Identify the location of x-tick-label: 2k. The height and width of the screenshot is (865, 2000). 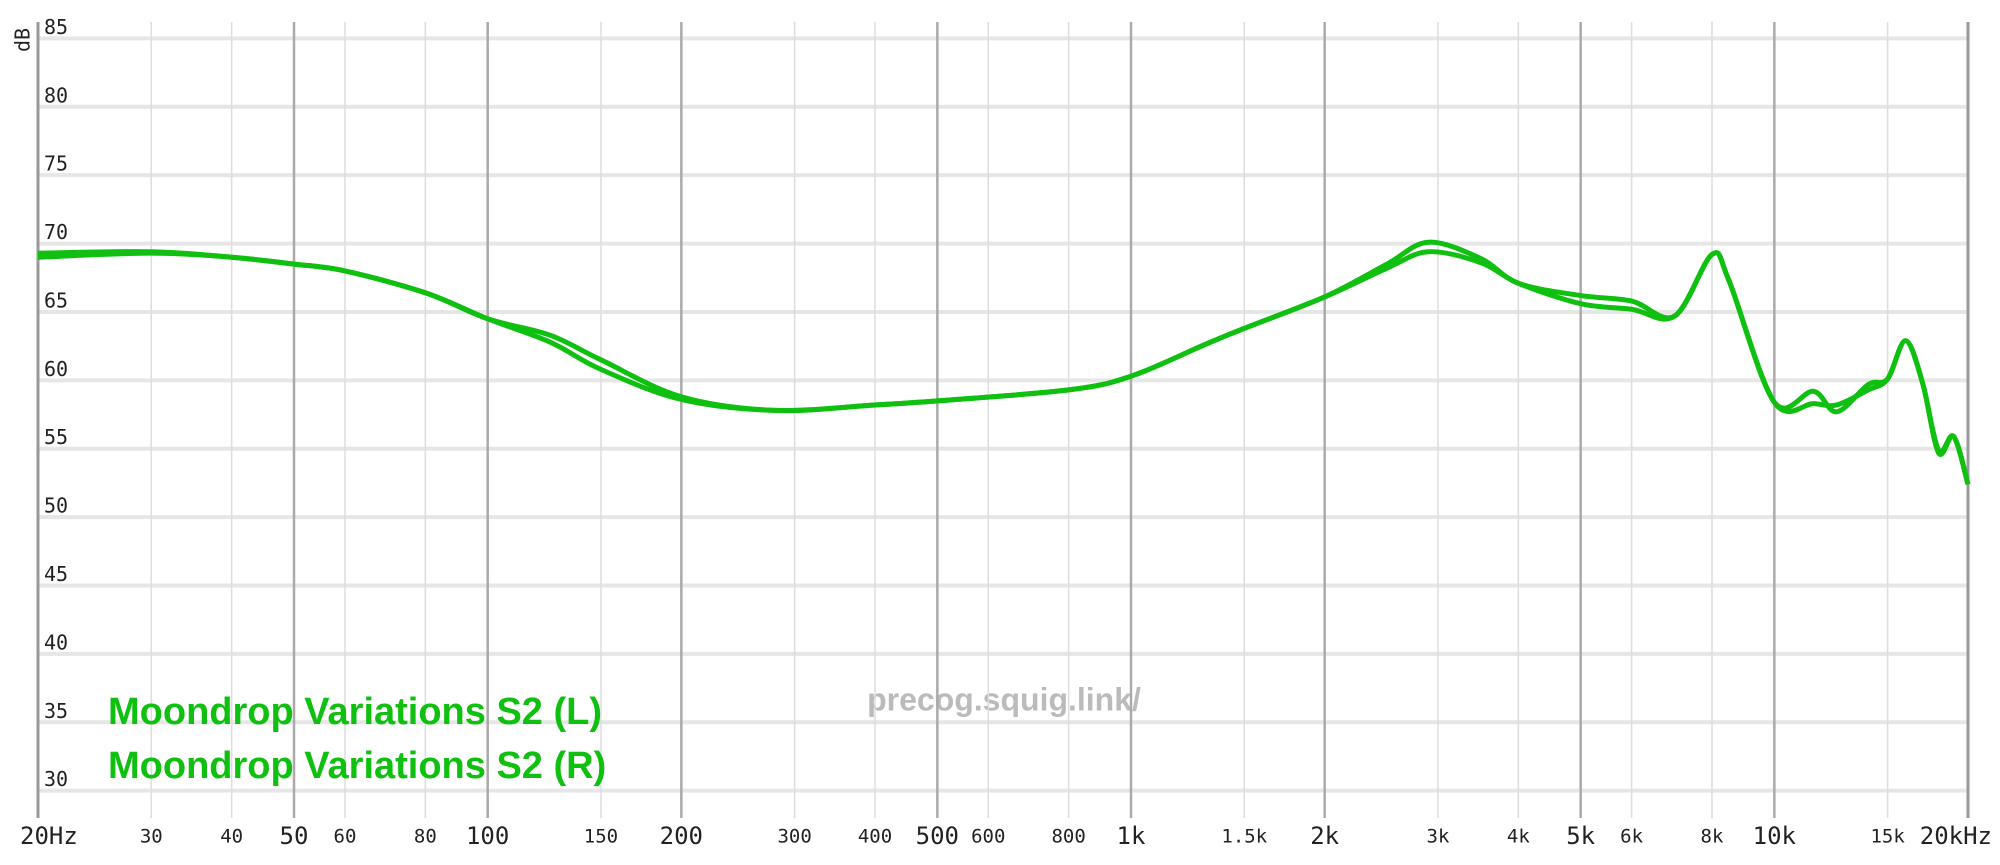
(1324, 836).